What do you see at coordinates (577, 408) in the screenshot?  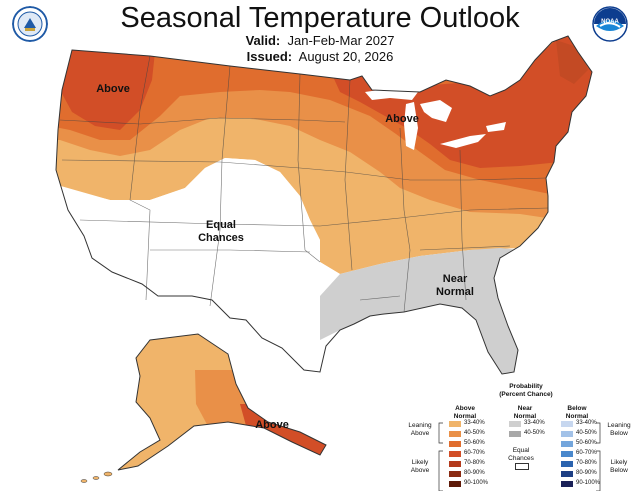 I see `below-header-line1: Below` at bounding box center [577, 408].